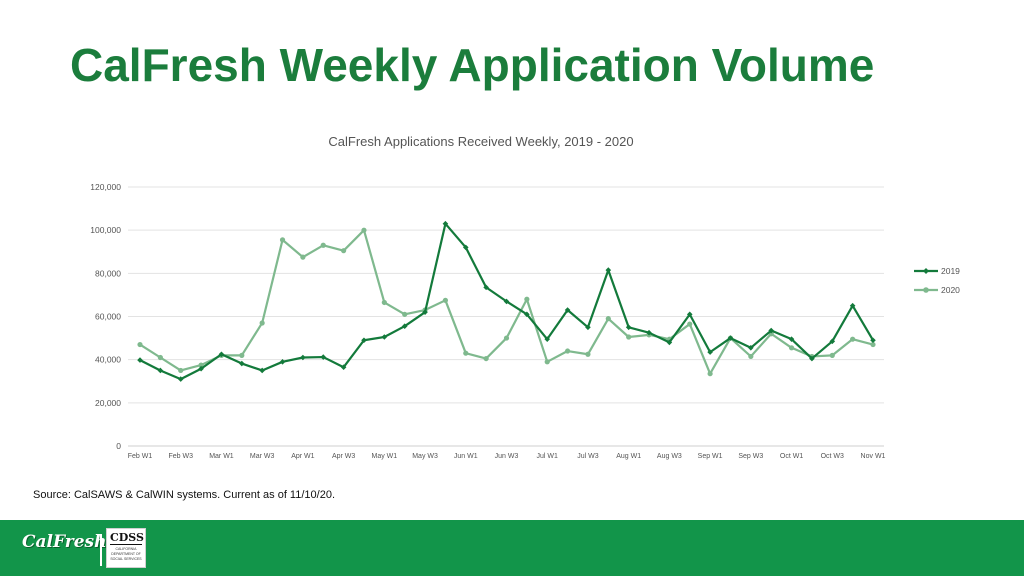  I want to click on x-tick-label: Oct W1, so click(791, 456).